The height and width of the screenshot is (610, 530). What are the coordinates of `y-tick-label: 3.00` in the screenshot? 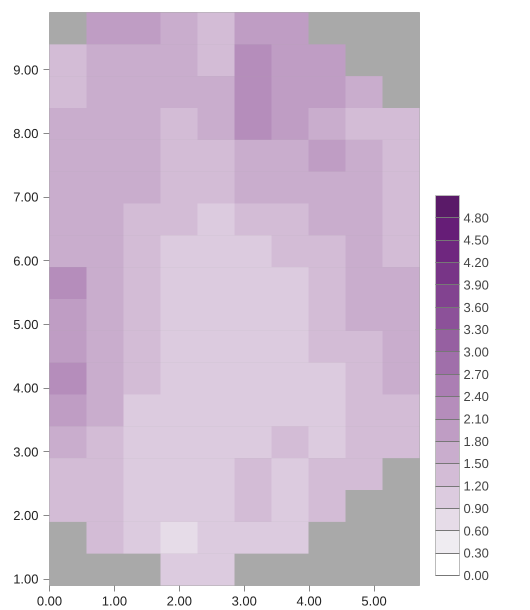 It's located at (26, 452).